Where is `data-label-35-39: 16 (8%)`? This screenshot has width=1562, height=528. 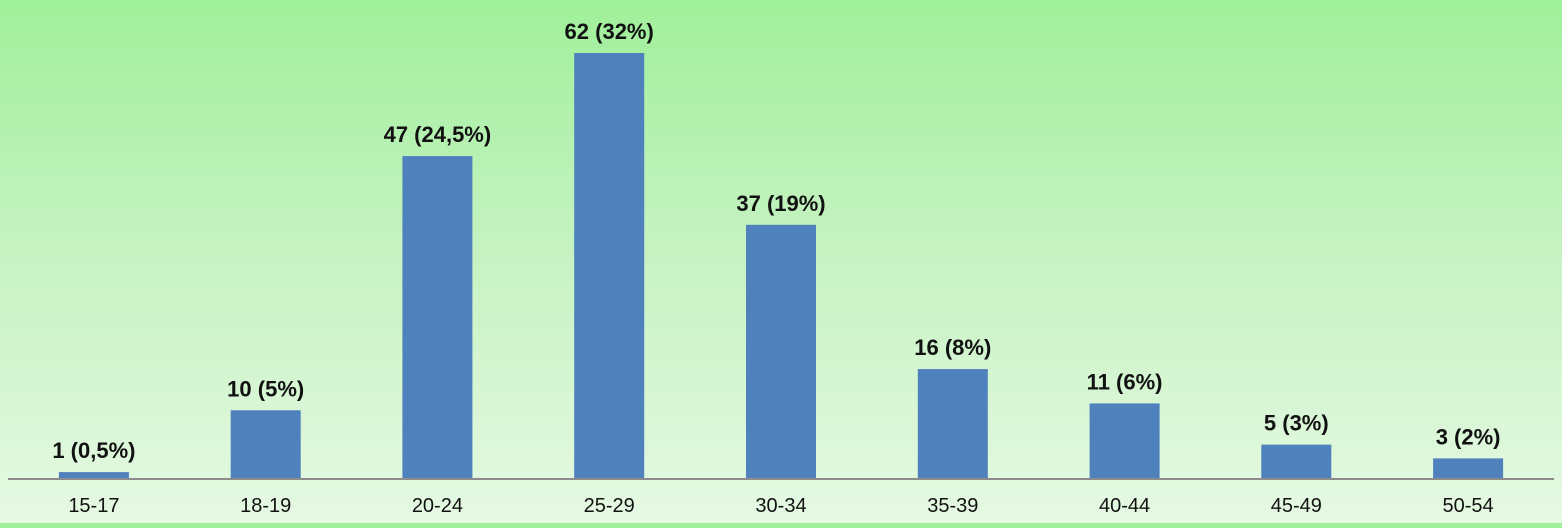
data-label-35-39: 16 (8%) is located at coordinates (952, 347).